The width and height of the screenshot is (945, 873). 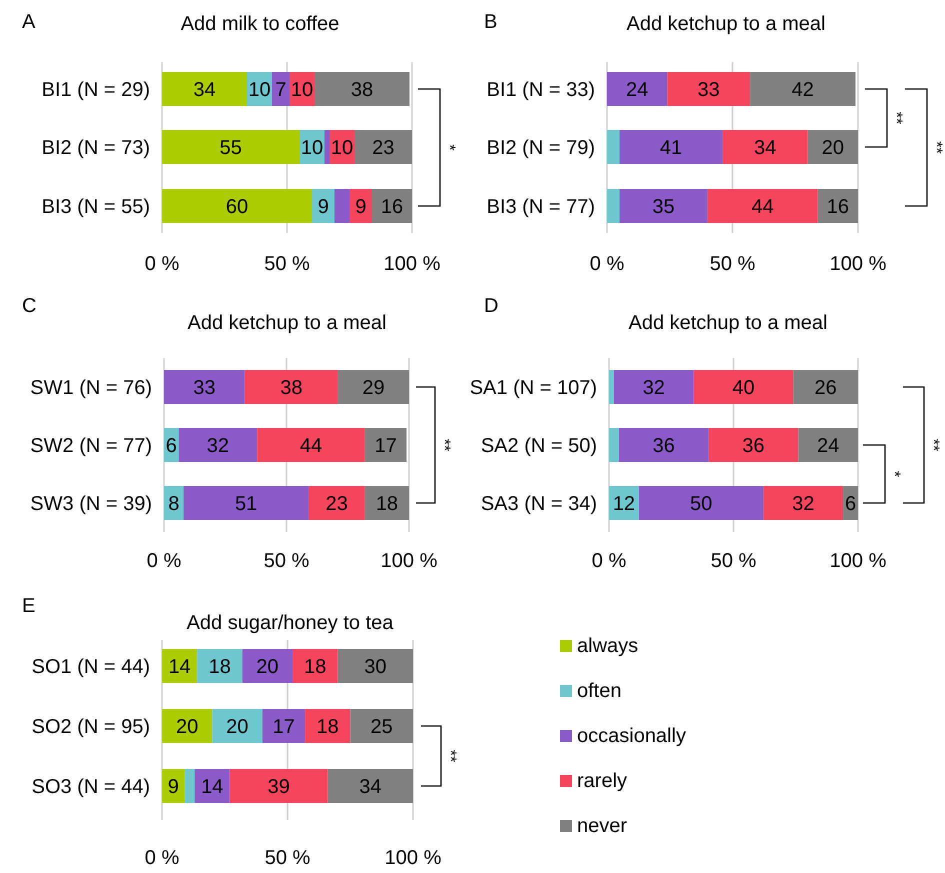 What do you see at coordinates (538, 446) in the screenshot?
I see `y-tick-label: SA2 (N = 50)` at bounding box center [538, 446].